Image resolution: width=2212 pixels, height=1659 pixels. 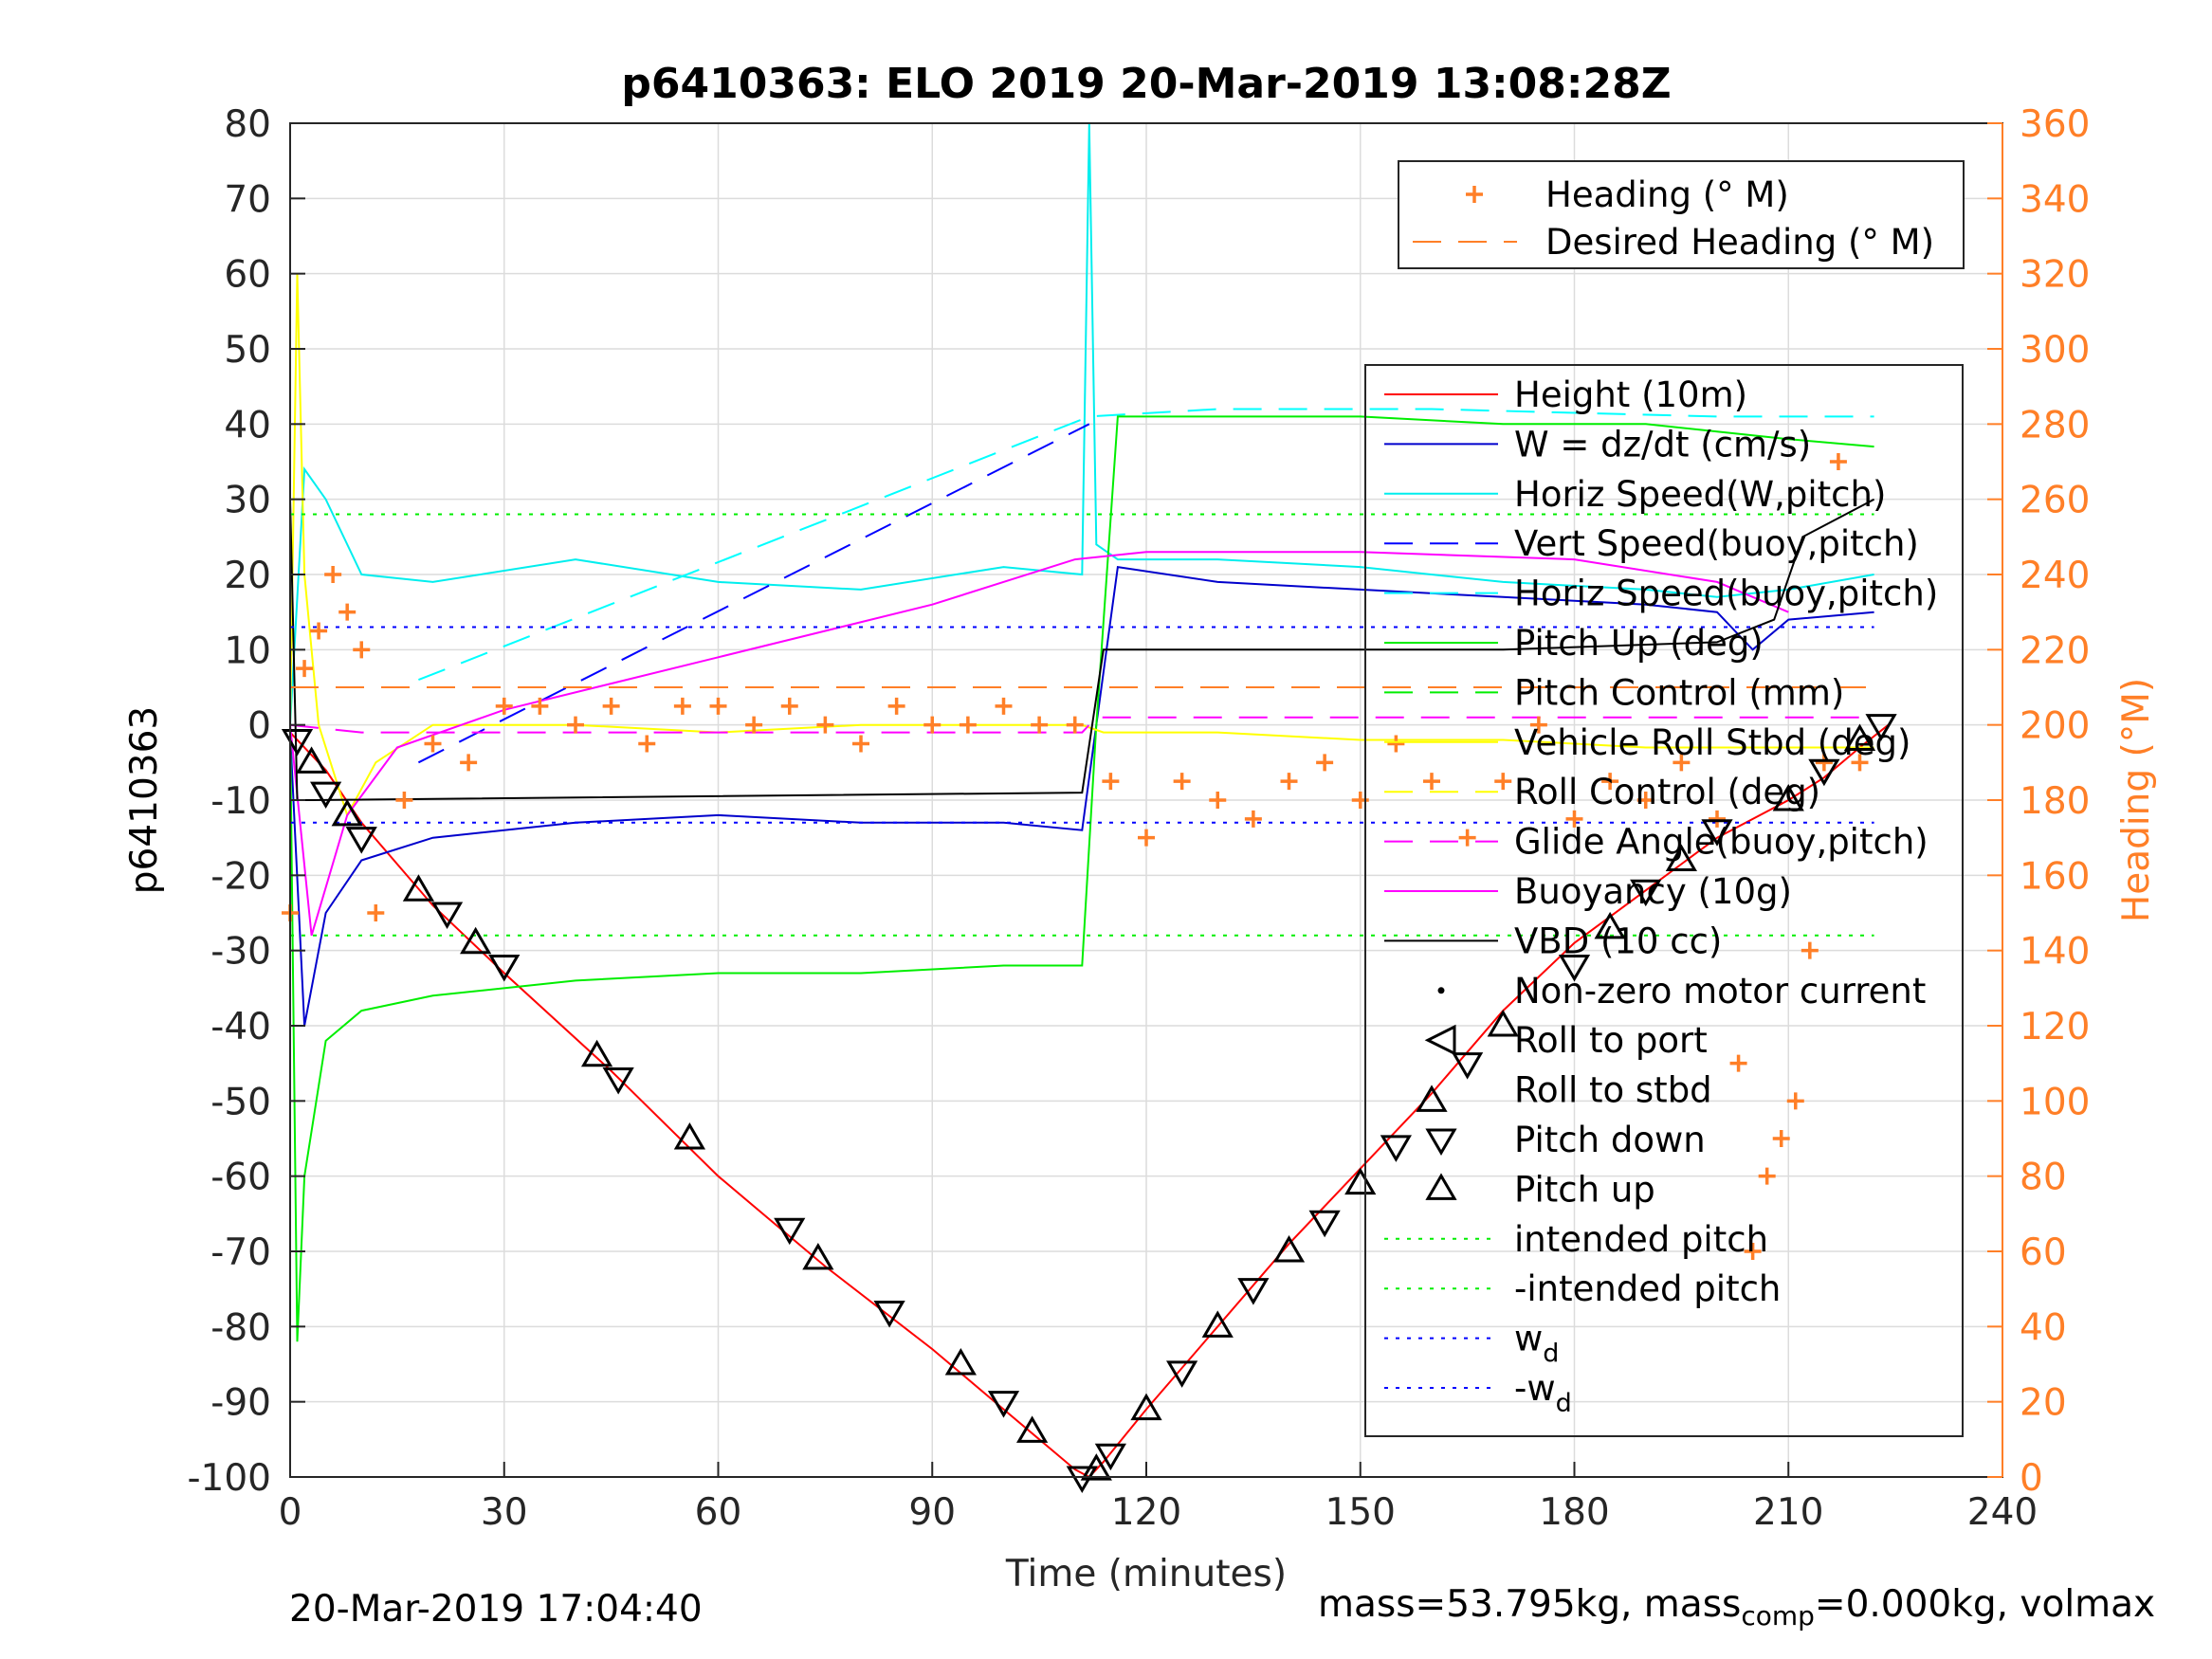 I want to click on y-tick-label: -60, so click(x=240, y=1178).